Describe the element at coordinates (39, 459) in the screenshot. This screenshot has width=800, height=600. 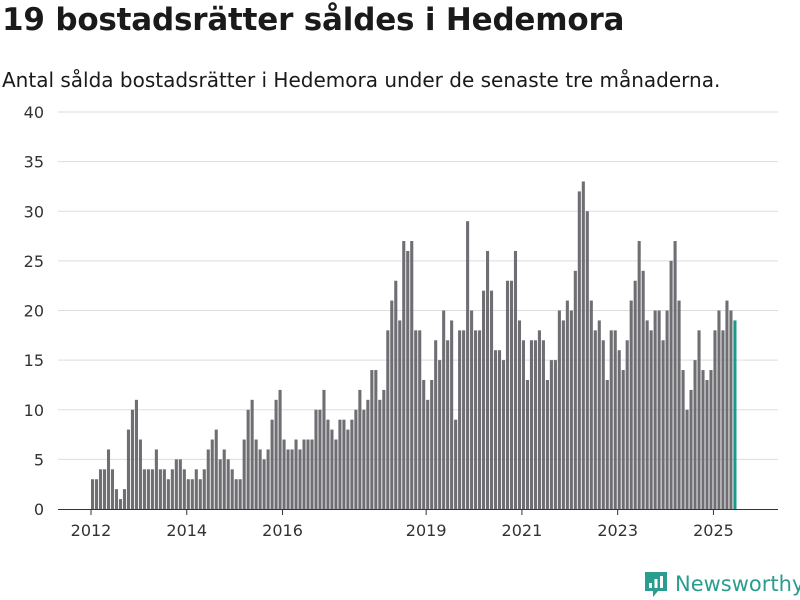
I see `y-tick-label: 5` at that location.